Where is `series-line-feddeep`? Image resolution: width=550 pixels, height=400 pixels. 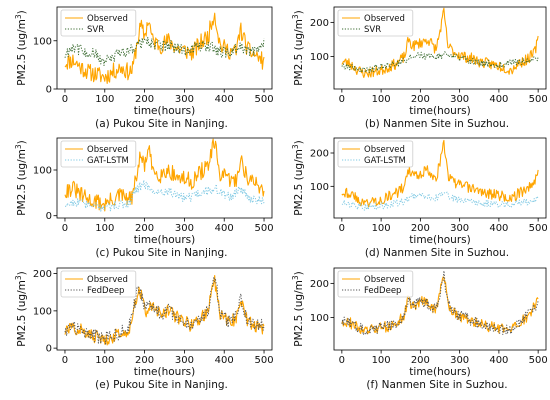
series-line-feddeep is located at coordinates (164, 310).